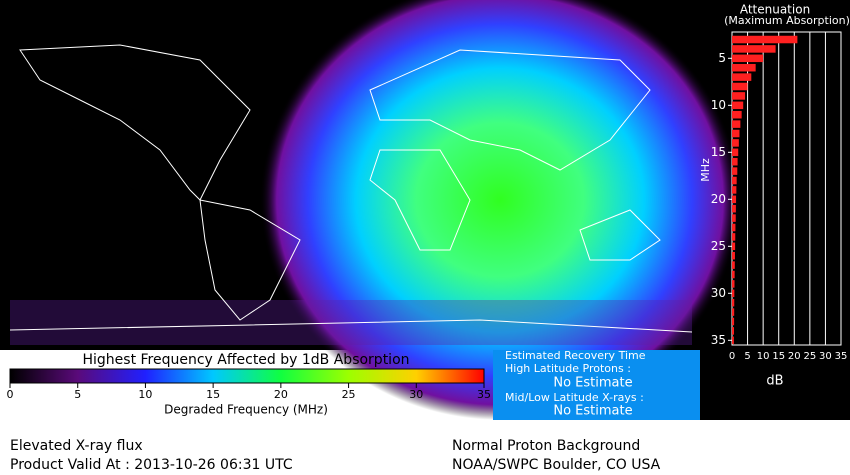 The height and width of the screenshot is (475, 850). What do you see at coordinates (718, 152) in the screenshot?
I see `y-tick-label: 15` at bounding box center [718, 152].